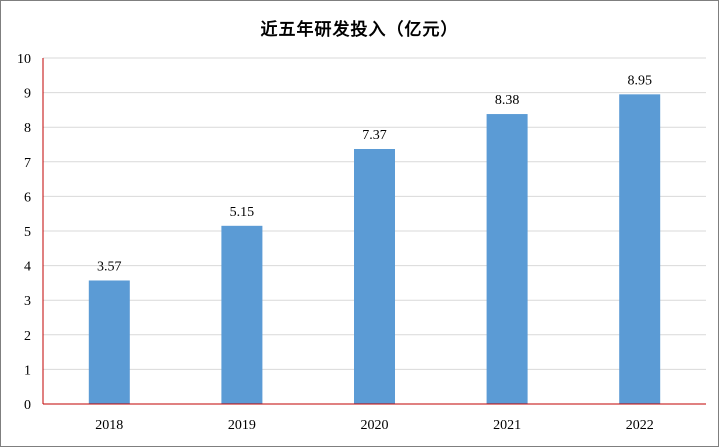  I want to click on x-tick-label-2018: 2018, so click(109, 425).